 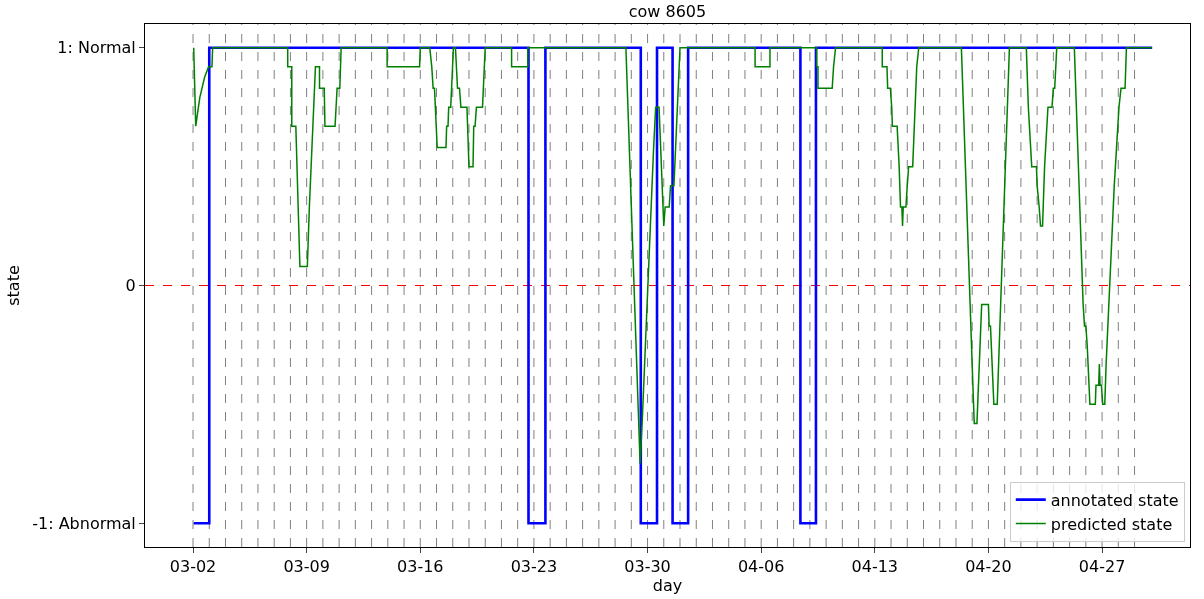 I want to click on legend-label: predicted state, so click(x=1111, y=524).